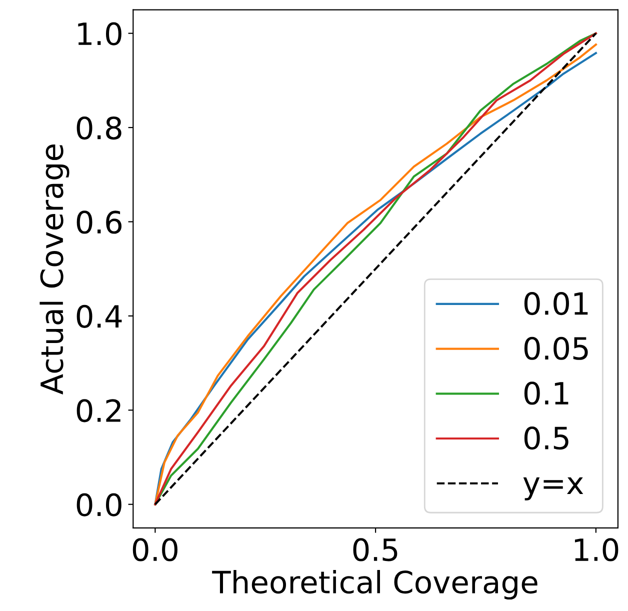 Image resolution: width=628 pixels, height=611 pixels. I want to click on x-tick-label: 0.5, so click(375, 550).